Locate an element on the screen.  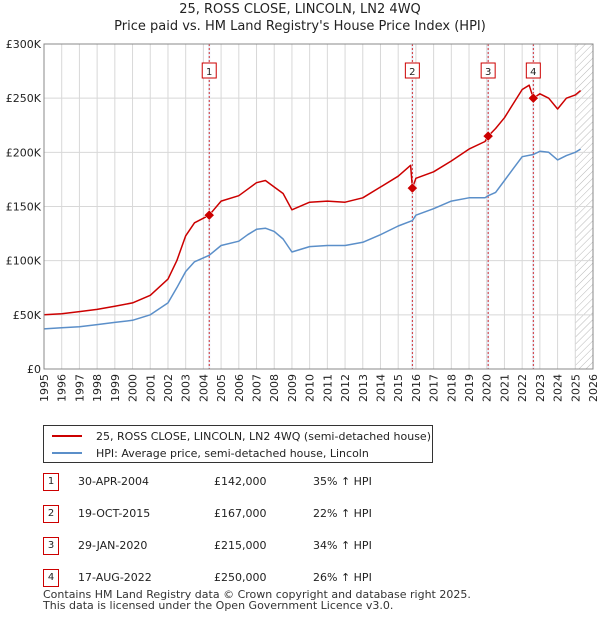
sale-label-box: 2 is located at coordinates (412, 70).